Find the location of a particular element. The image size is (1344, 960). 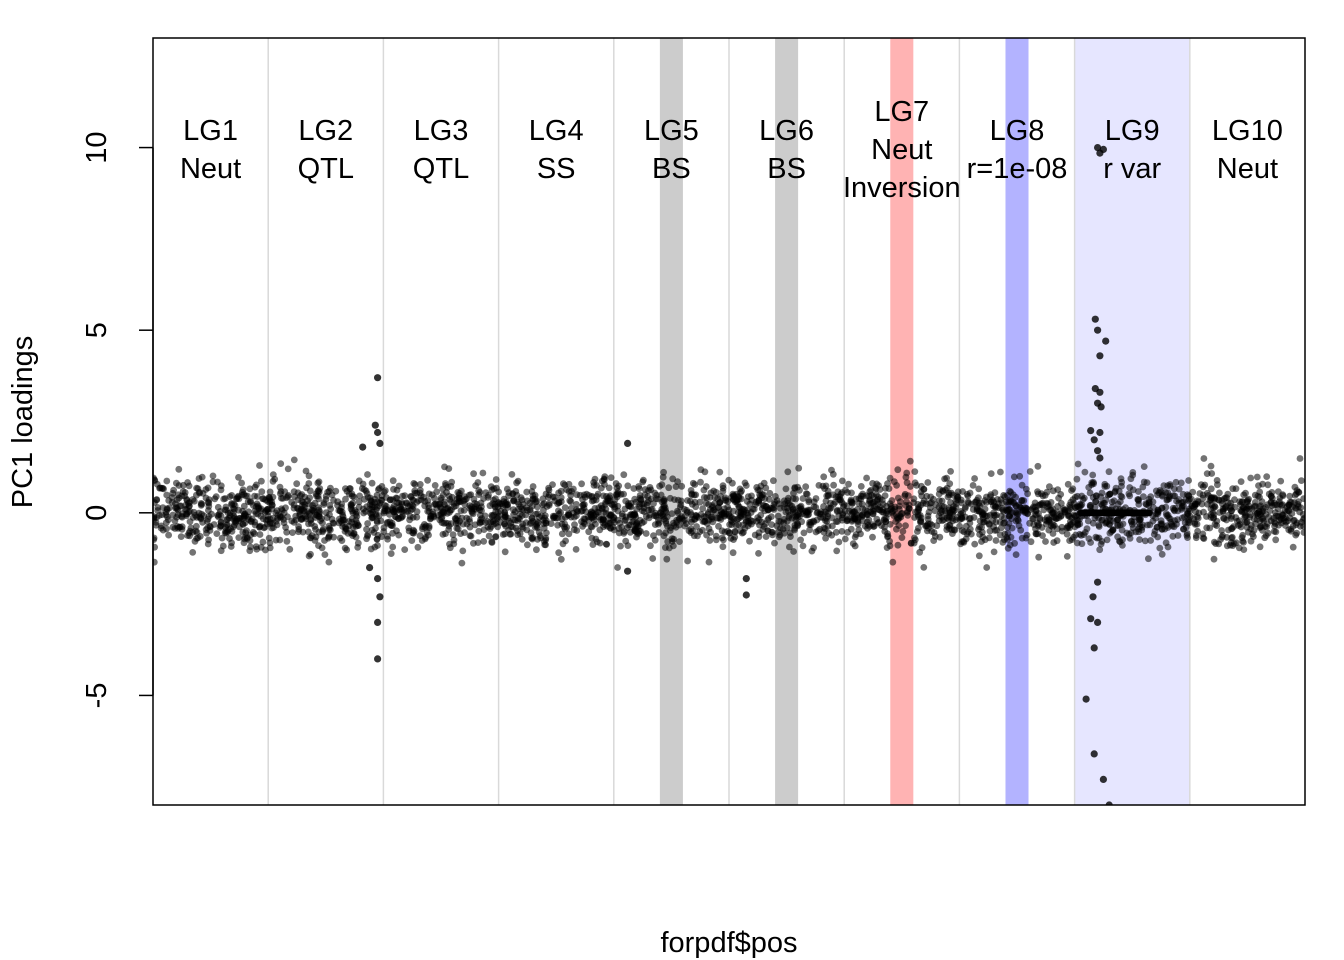

lg-description: BS is located at coordinates (786, 169).